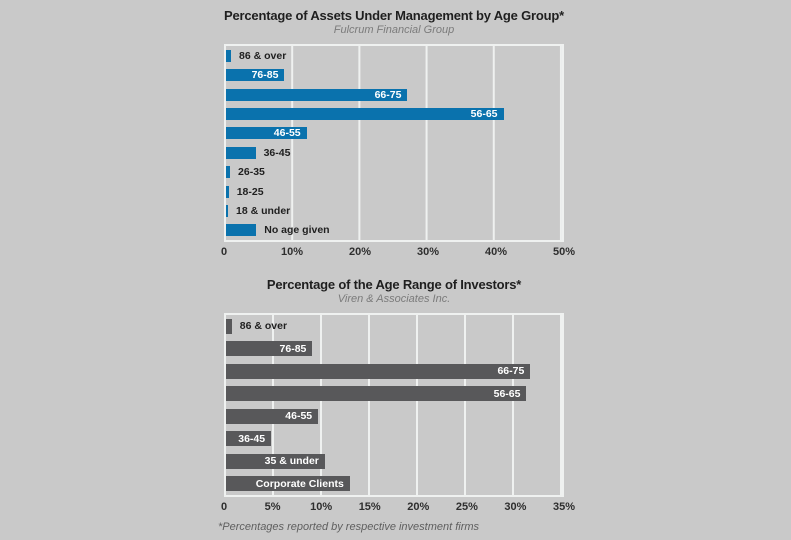 This screenshot has height=540, width=791. What do you see at coordinates (369, 507) in the screenshot?
I see `axis-tick-label: 15%` at bounding box center [369, 507].